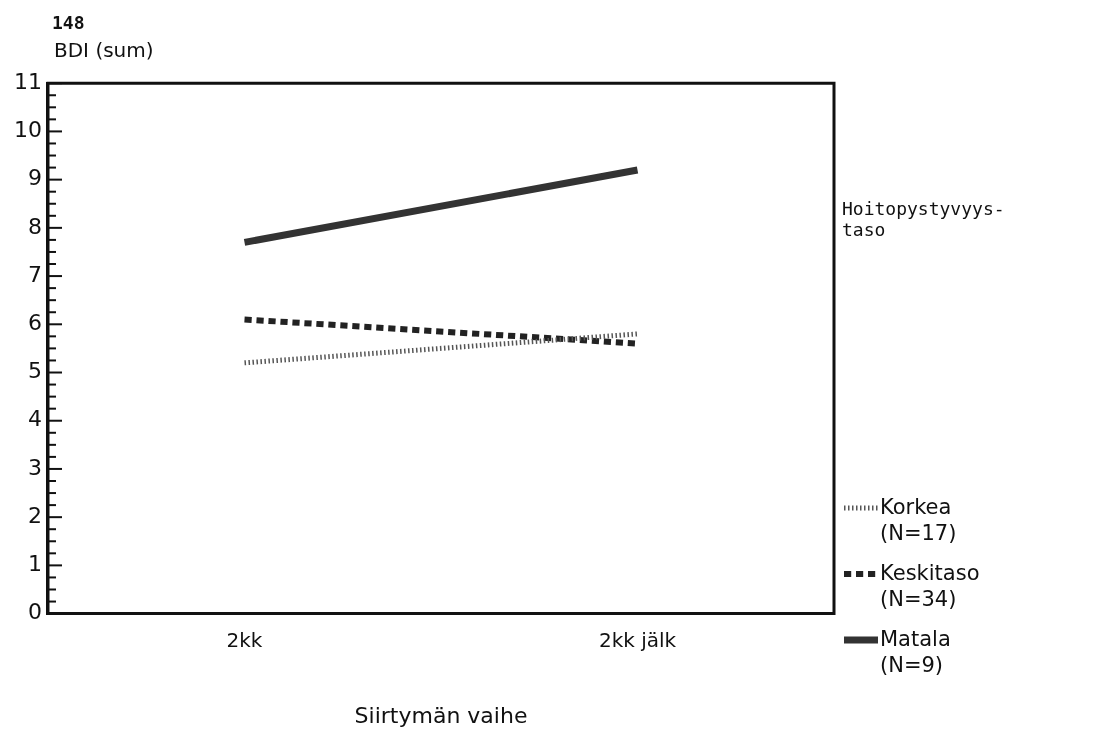  I want to click on text: 148, so click(68, 22).